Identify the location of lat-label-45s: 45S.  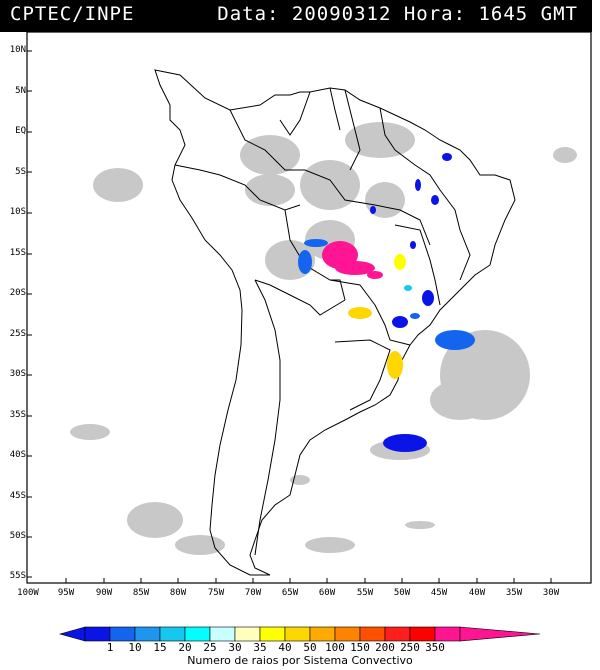
(17, 496).